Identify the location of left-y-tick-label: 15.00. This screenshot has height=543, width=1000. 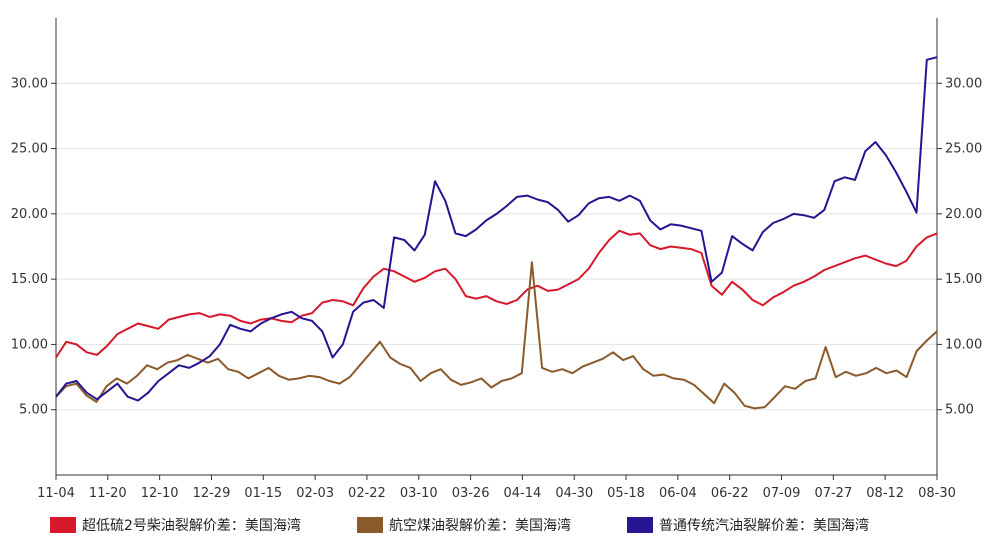
(29, 279).